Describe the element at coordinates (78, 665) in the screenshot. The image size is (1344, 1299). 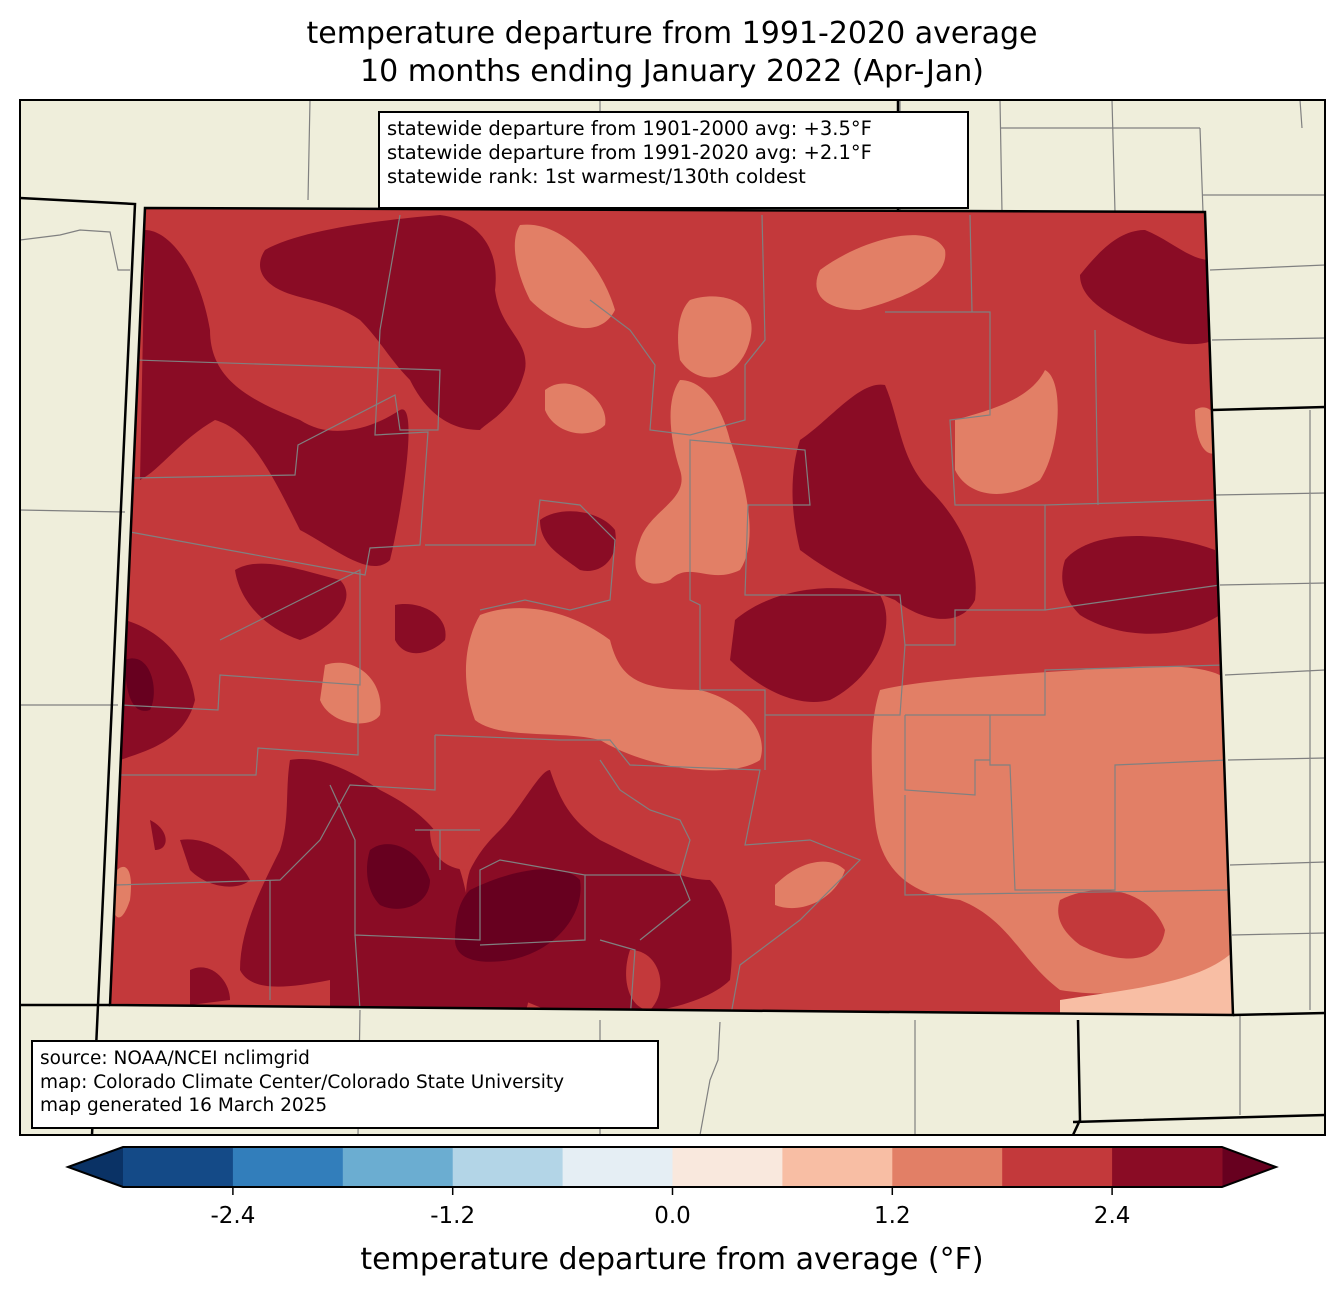
I see `utah-border` at that location.